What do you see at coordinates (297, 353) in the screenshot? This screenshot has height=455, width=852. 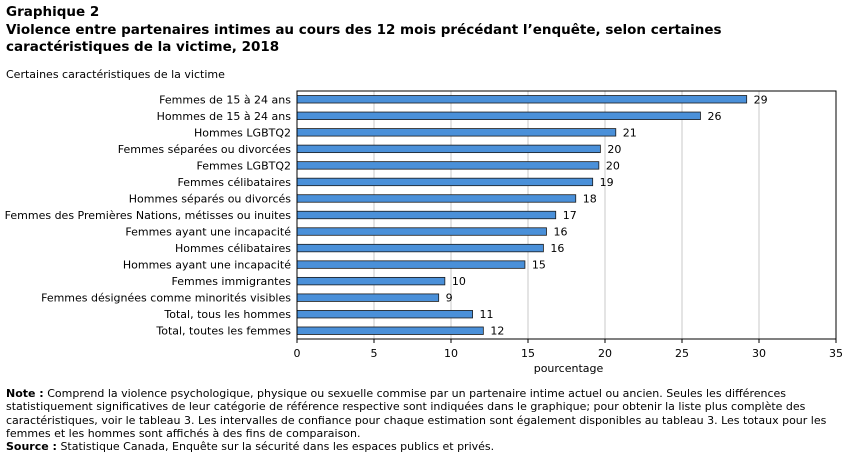 I see `x-tick-label: 0` at bounding box center [297, 353].